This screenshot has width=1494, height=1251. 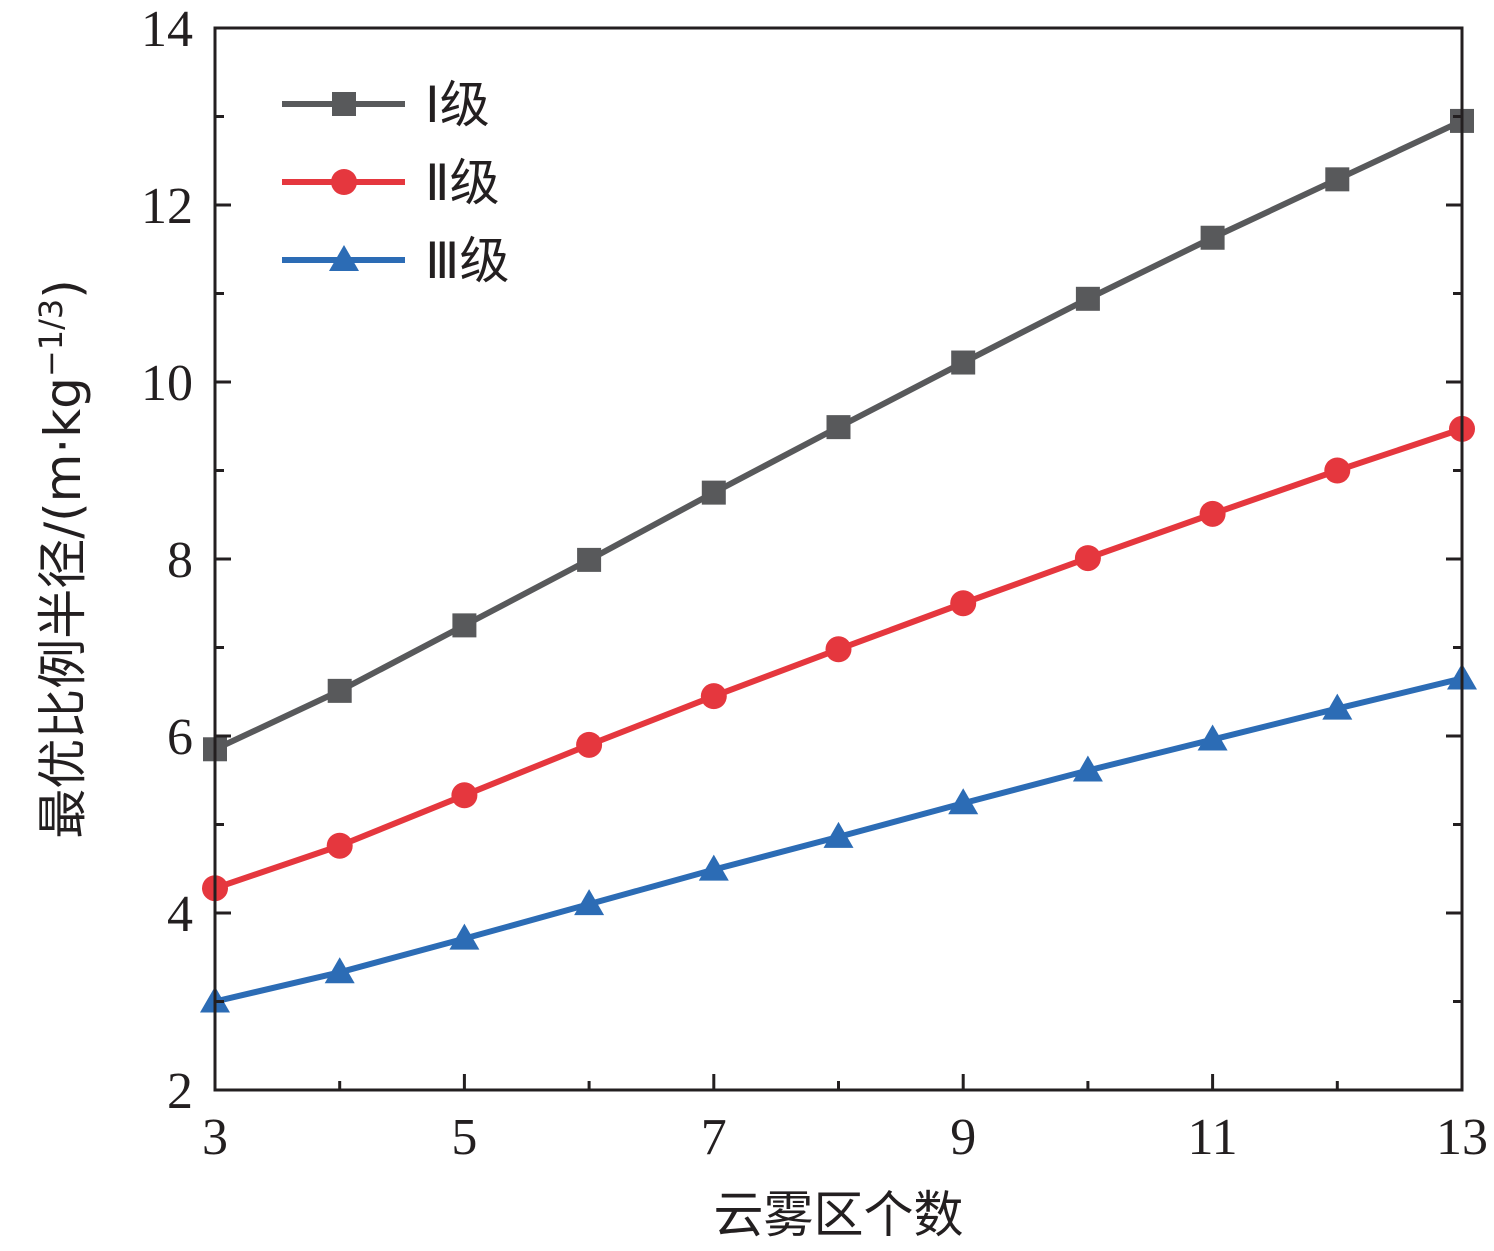 I want to click on x-tick-label: 7, so click(x=714, y=1137).